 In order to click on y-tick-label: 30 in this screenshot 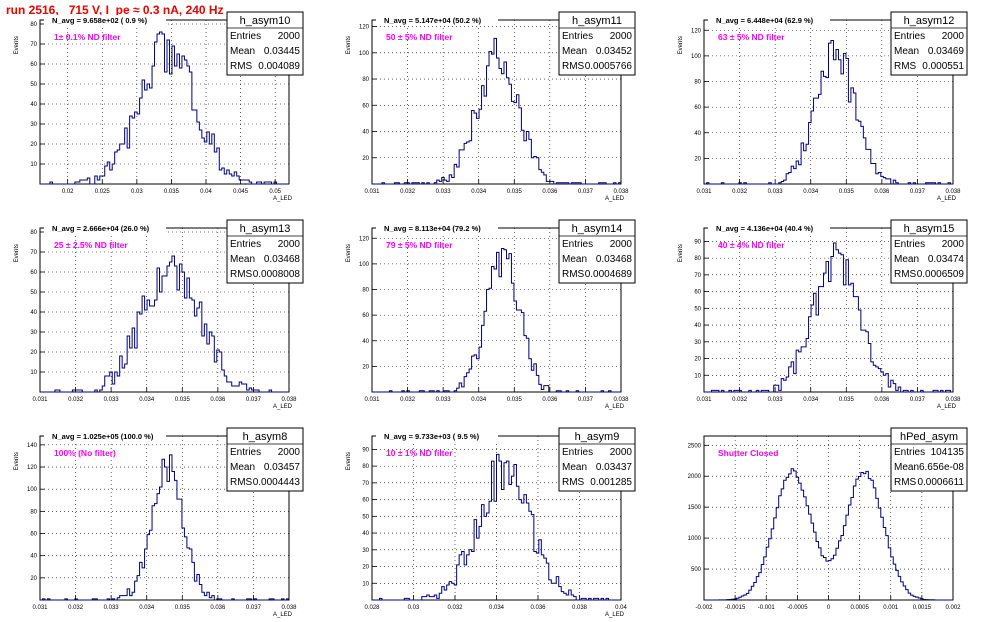, I will do `click(33, 333)`.